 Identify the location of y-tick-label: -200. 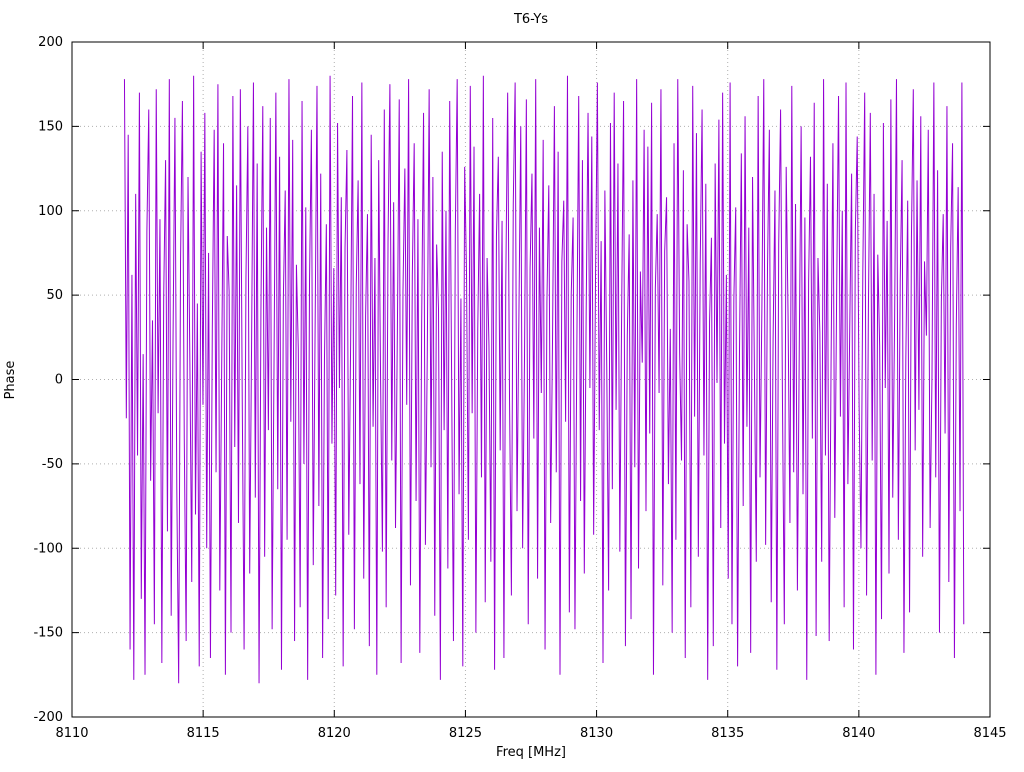
(48, 717).